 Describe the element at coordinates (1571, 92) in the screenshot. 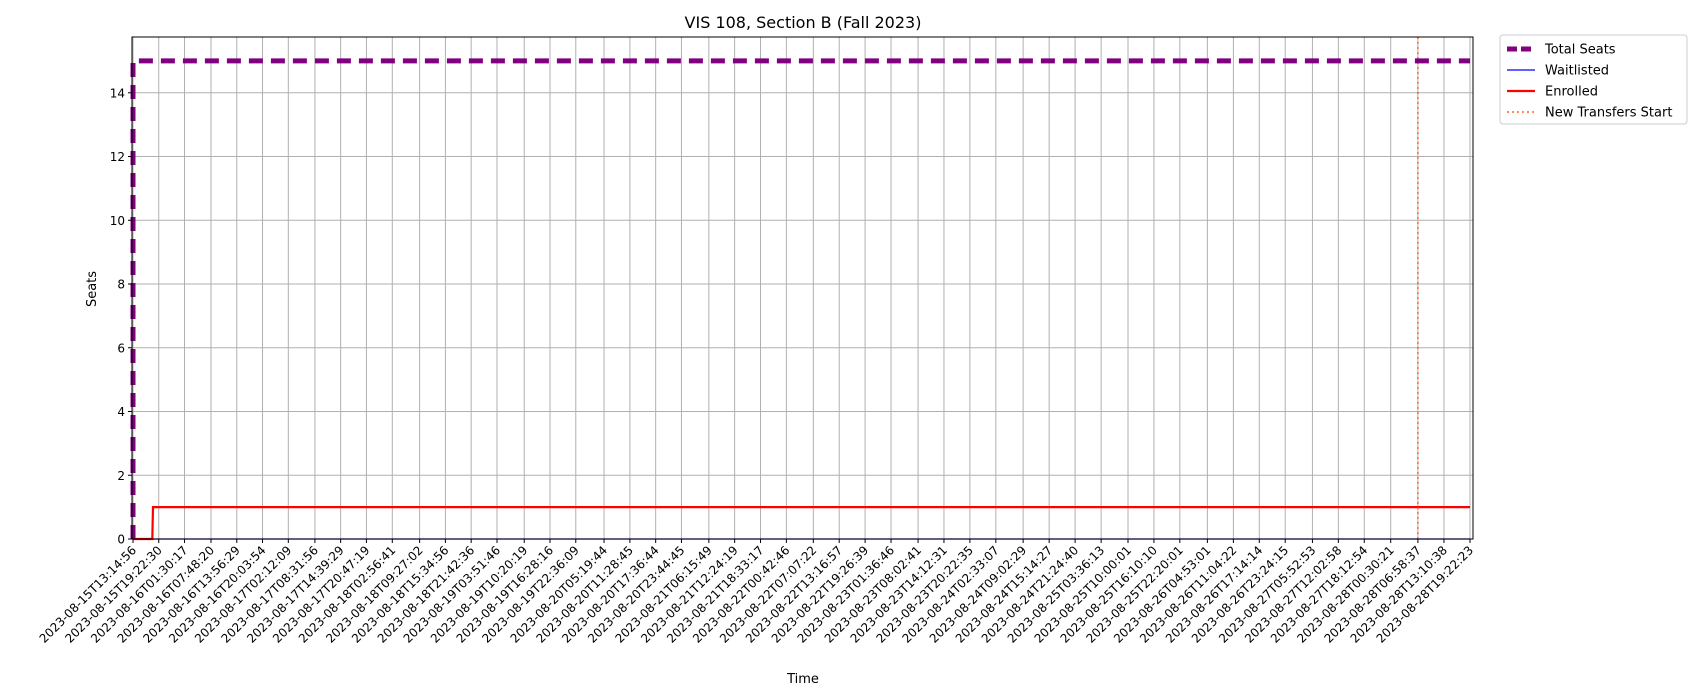

I see `legend-label-enrolled: Enrolled` at that location.